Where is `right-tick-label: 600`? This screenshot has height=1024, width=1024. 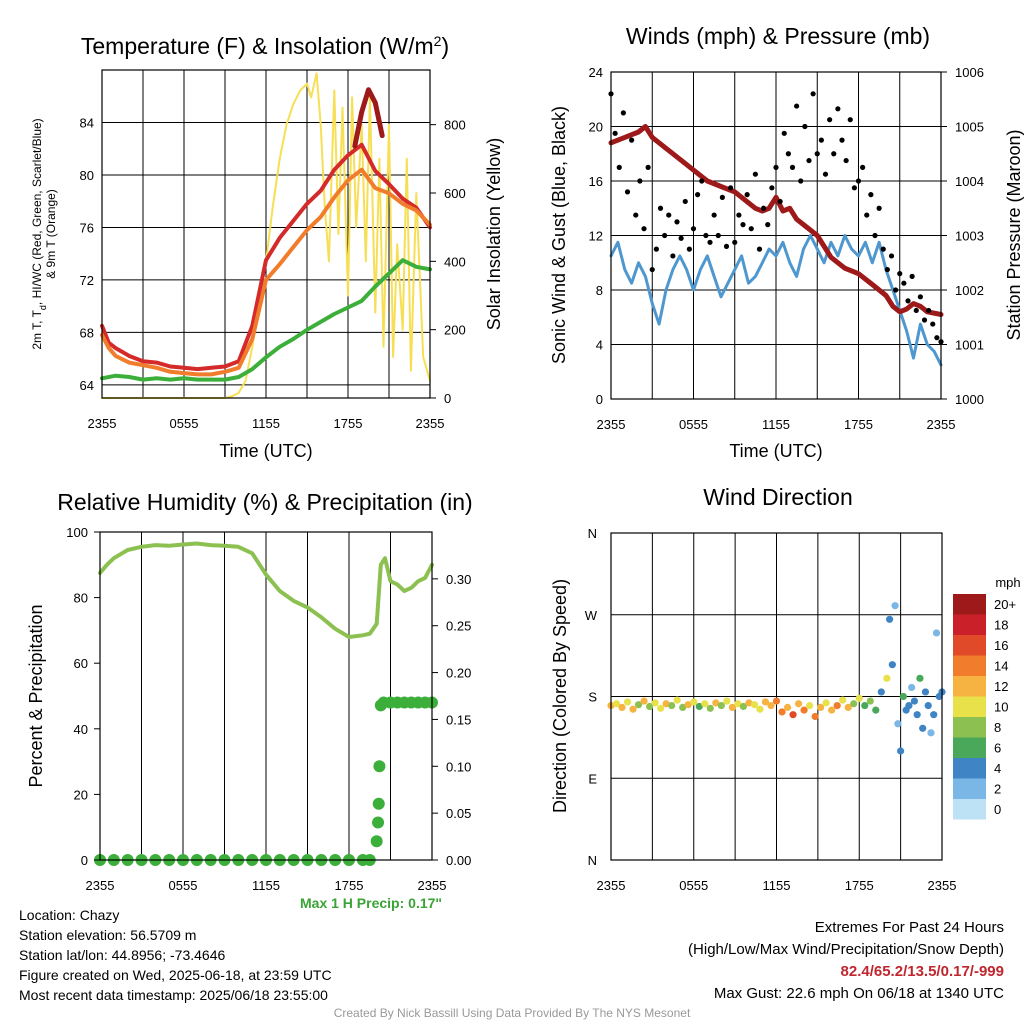
right-tick-label: 600 is located at coordinates (455, 193).